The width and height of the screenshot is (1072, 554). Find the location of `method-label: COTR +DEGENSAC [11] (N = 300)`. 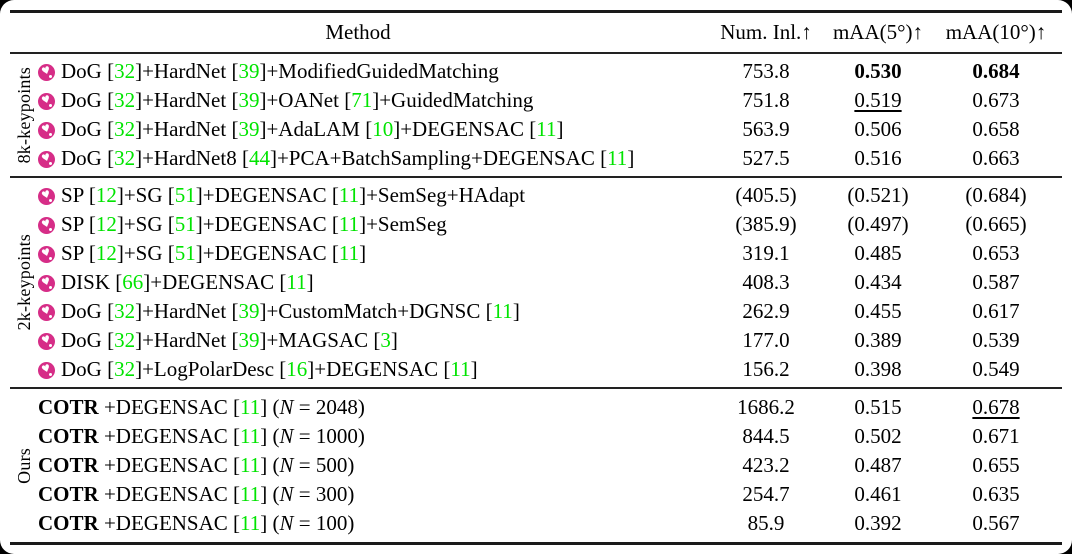

method-label: COTR +DEGENSAC [11] (N = 300) is located at coordinates (196, 494).